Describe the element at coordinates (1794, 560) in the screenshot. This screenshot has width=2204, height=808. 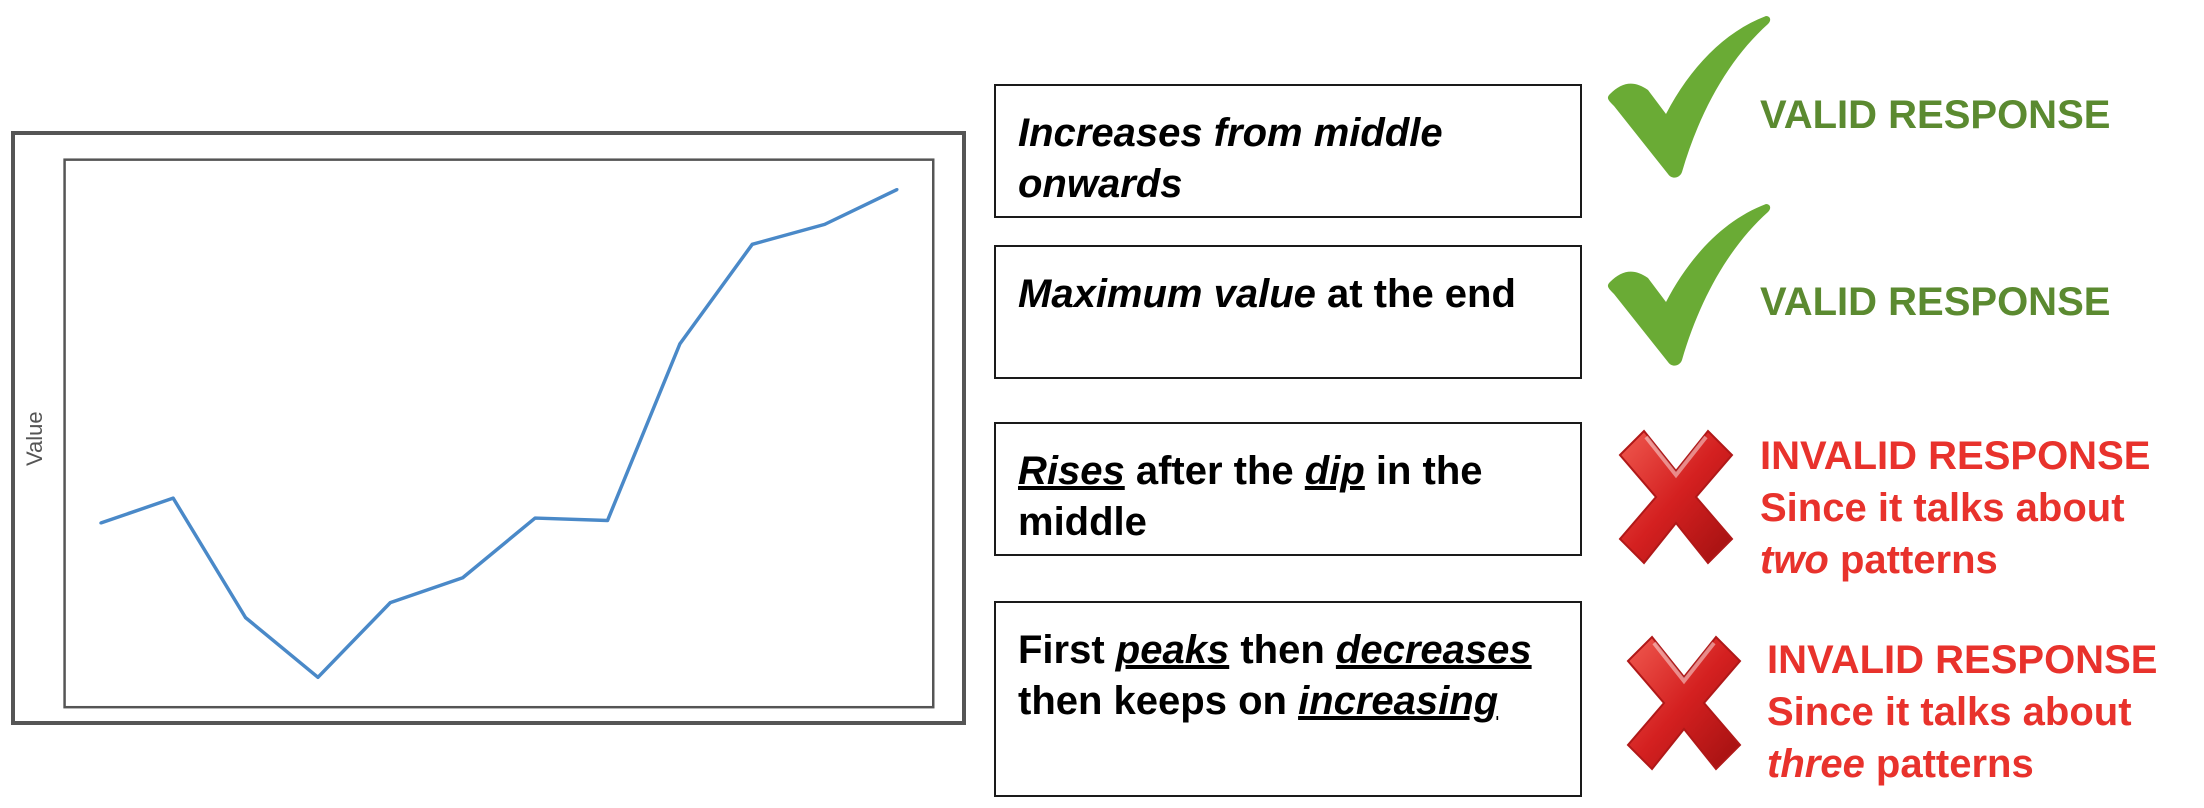
I see `verdict-emphasis: two` at that location.